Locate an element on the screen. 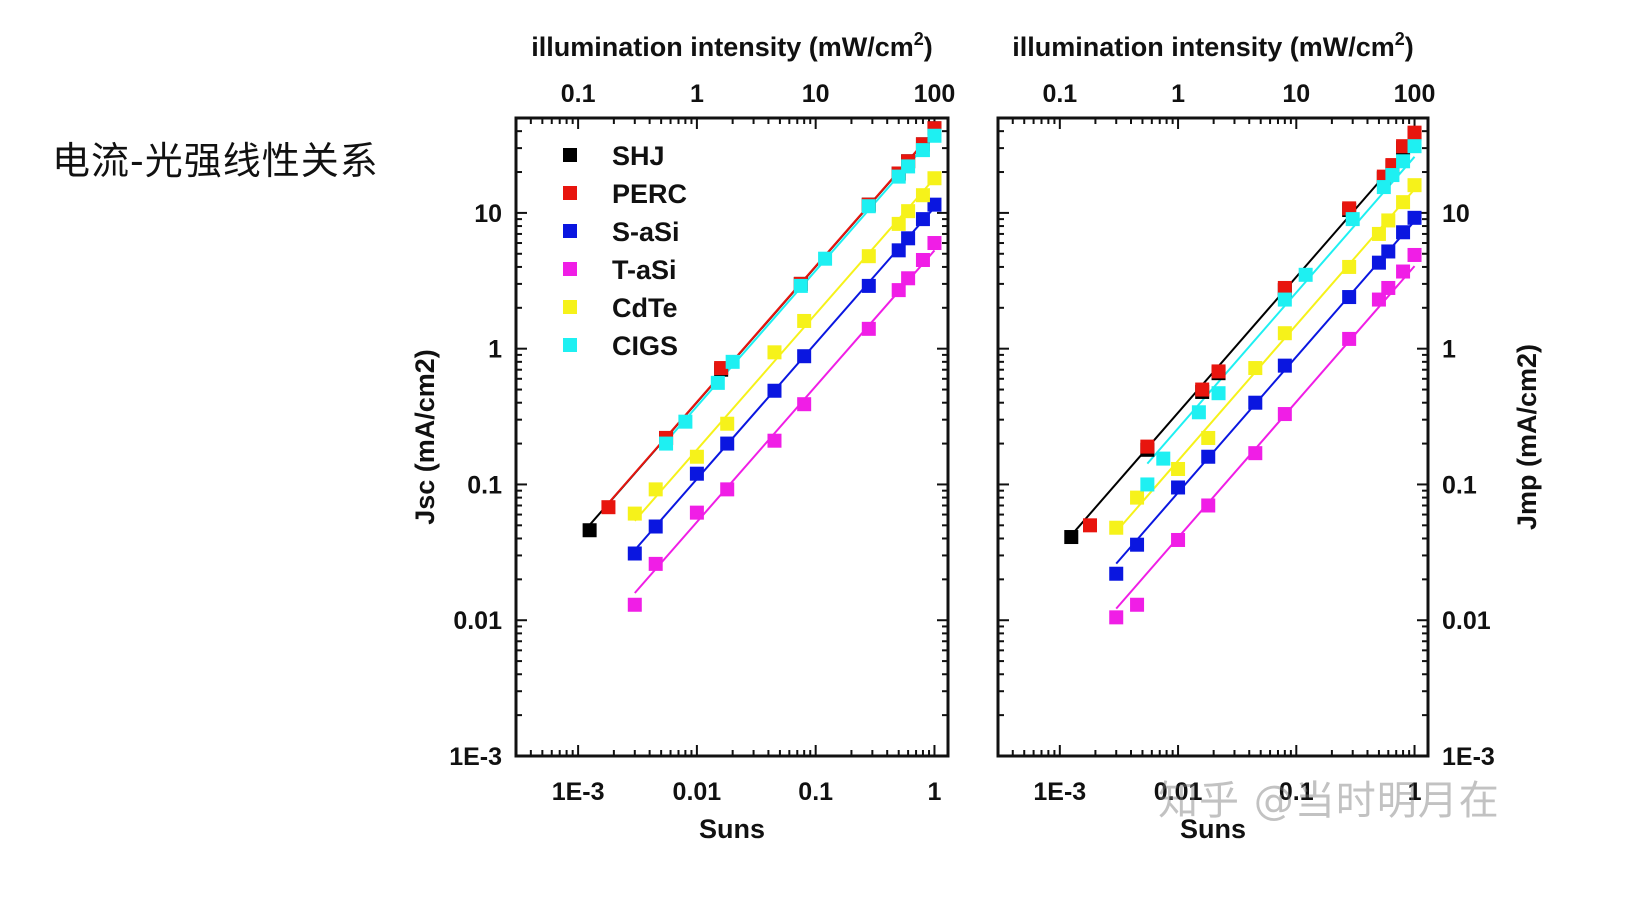  y-axis-title: Jsc (mA/cm2) is located at coordinates (425, 437).